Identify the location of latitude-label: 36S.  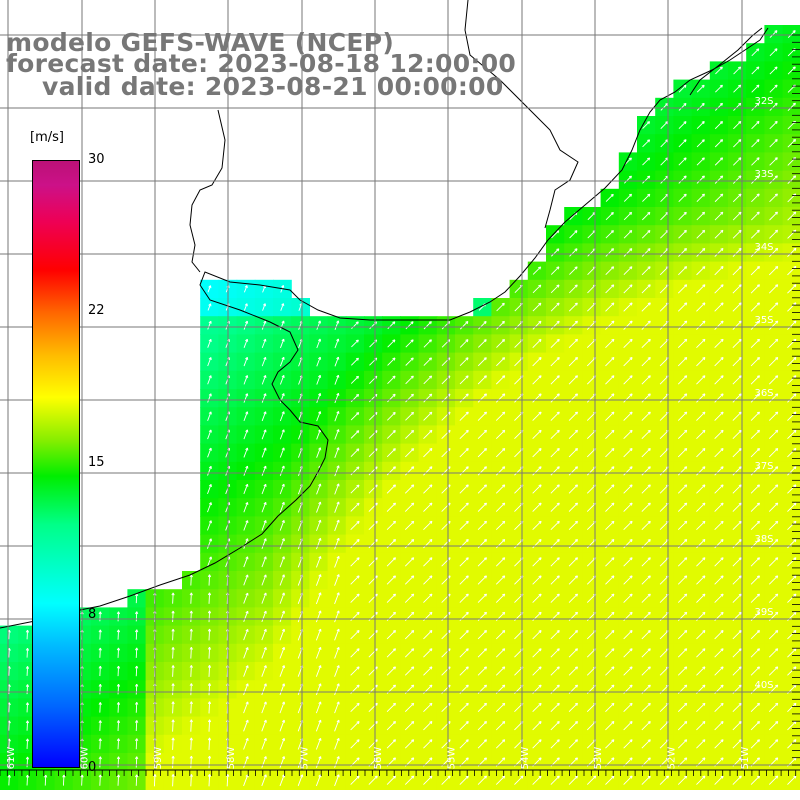
(763, 393).